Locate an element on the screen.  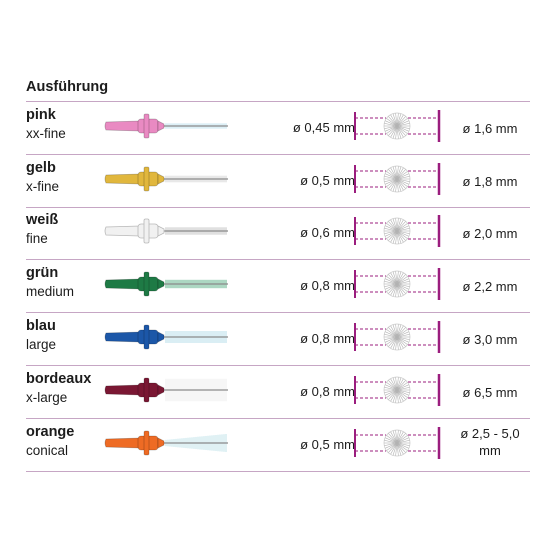
color-name: bordeaux is located at coordinates (59, 379).